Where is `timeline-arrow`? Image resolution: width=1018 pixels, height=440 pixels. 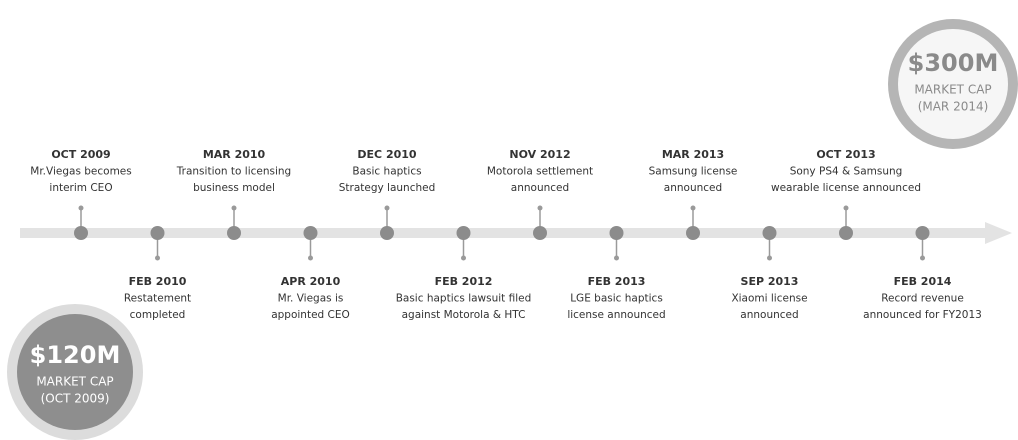 timeline-arrow is located at coordinates (516, 233).